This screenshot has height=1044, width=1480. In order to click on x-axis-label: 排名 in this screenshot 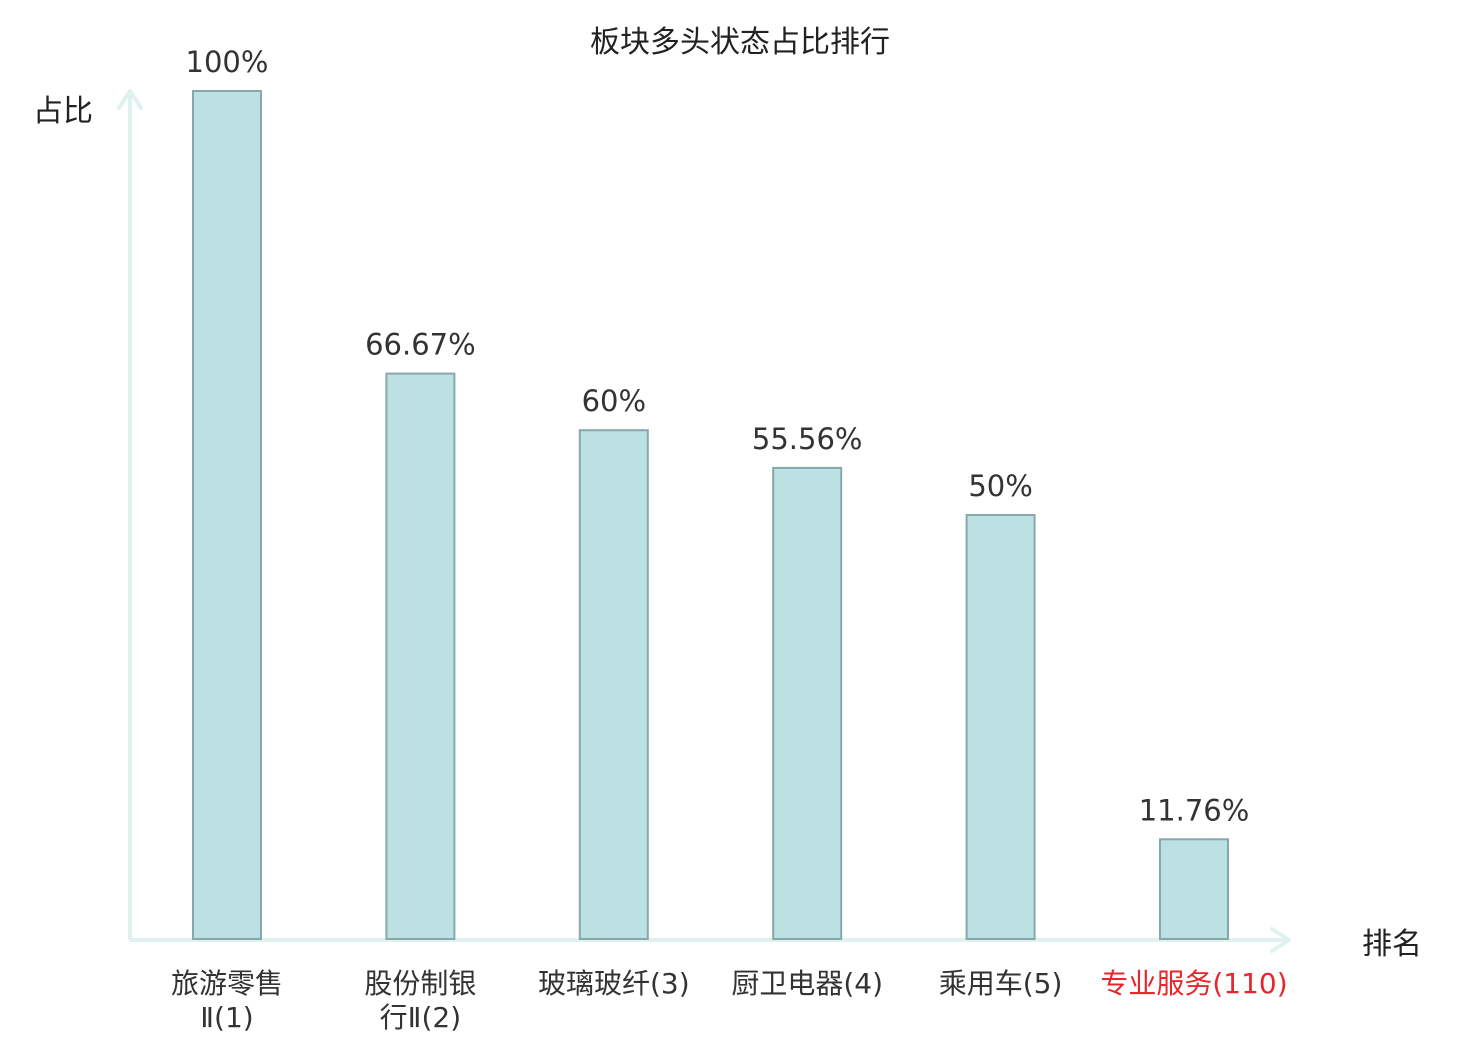, I will do `click(1392, 944)`.